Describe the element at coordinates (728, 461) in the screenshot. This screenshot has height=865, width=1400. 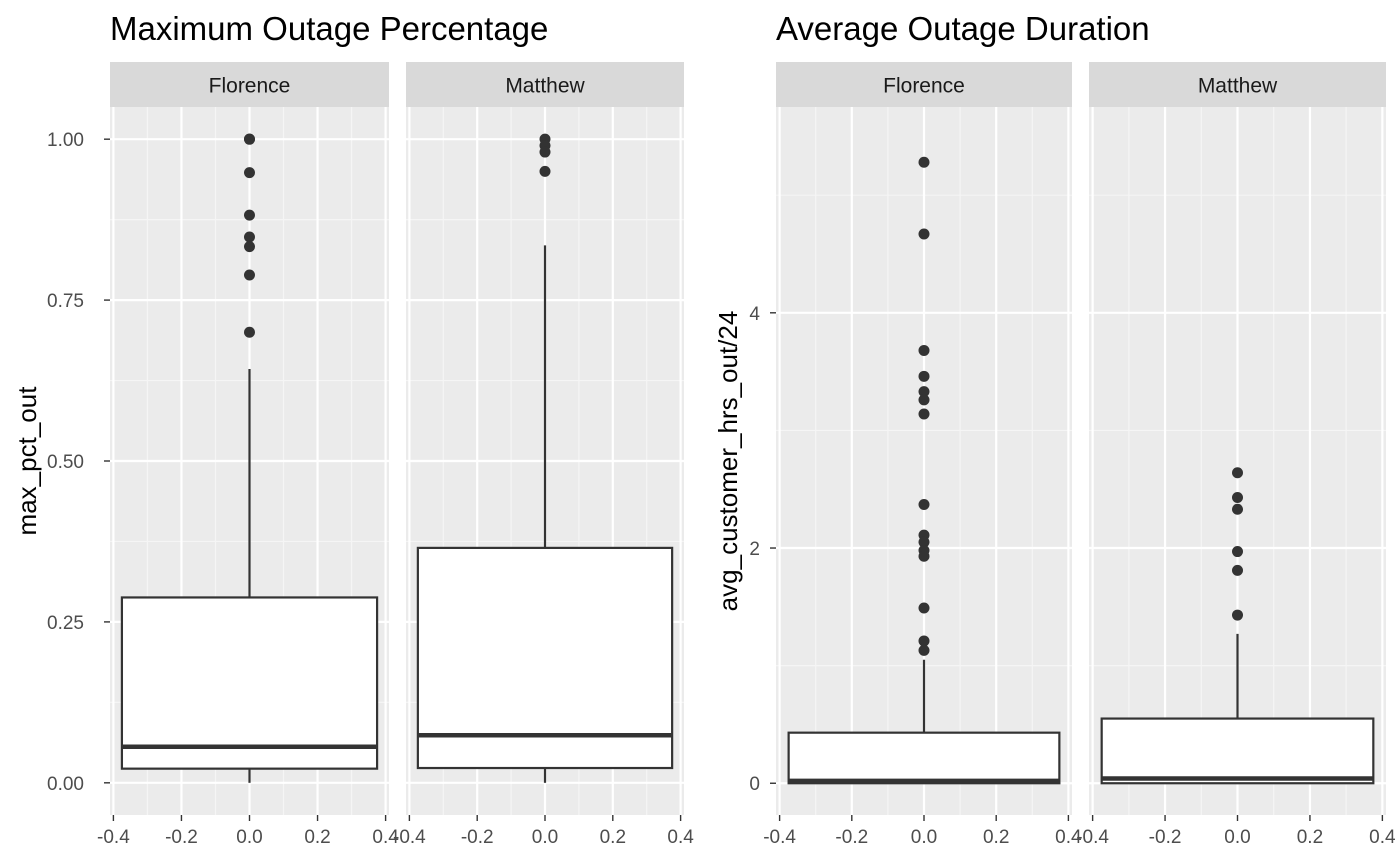
I see `y-axis-label: avg_customer_hrs_out/24` at that location.